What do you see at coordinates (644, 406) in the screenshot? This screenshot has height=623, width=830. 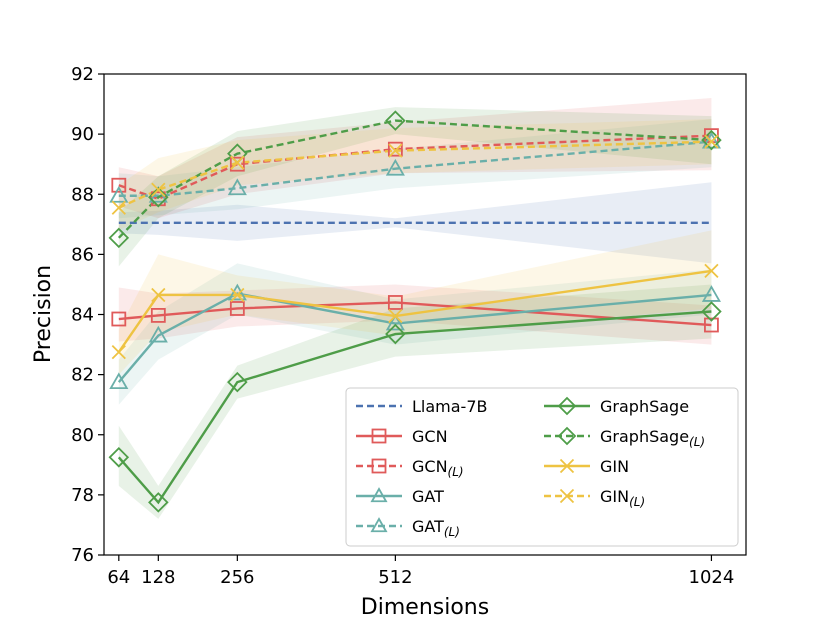 I see `legend-label-graphsage: GraphSage` at bounding box center [644, 406].